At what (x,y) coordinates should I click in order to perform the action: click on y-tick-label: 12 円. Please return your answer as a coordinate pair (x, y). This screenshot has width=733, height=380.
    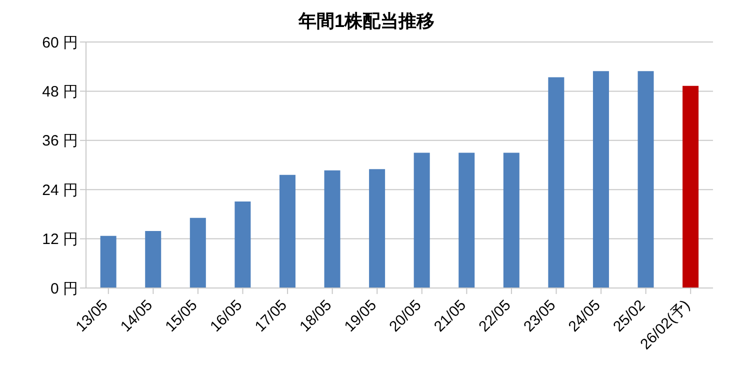
    Looking at the image, I should click on (60, 239).